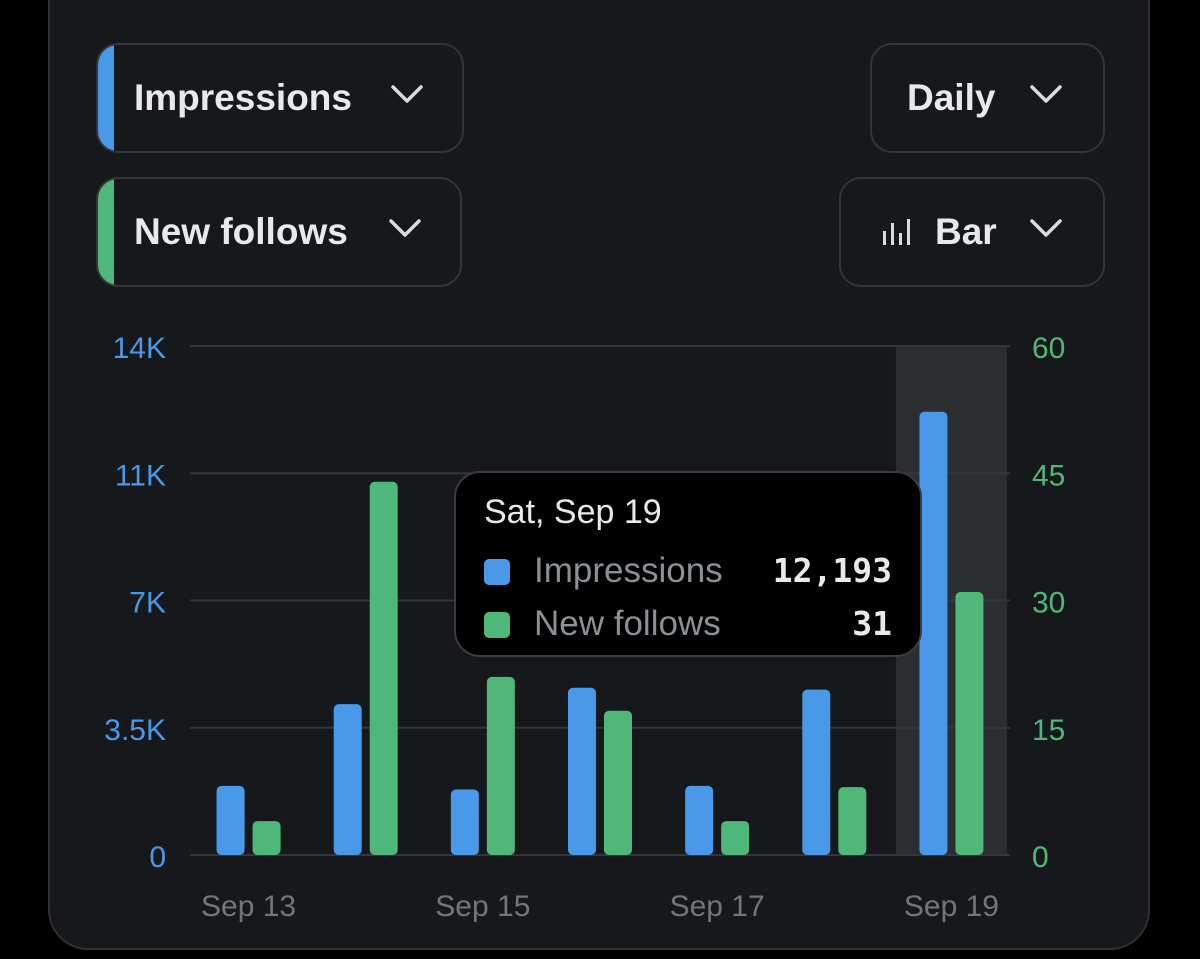  Describe the element at coordinates (832, 570) in the screenshot. I see `tooltip-row-value: 12,193` at that location.